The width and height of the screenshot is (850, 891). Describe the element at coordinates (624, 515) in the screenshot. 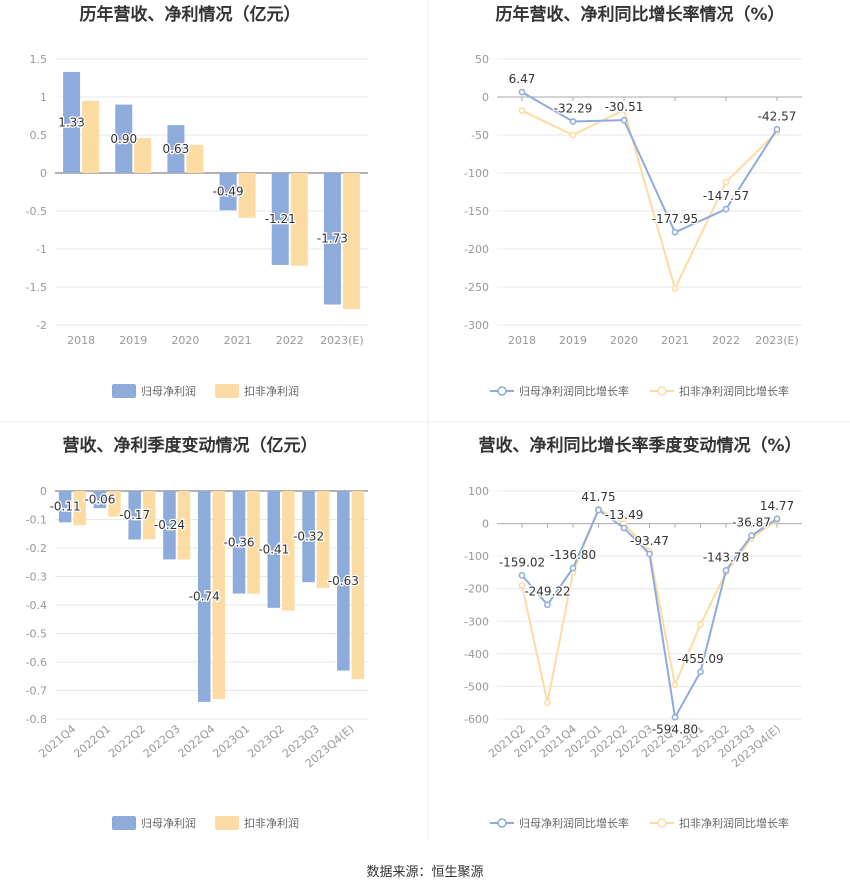

I see `data-label: -13.49` at that location.